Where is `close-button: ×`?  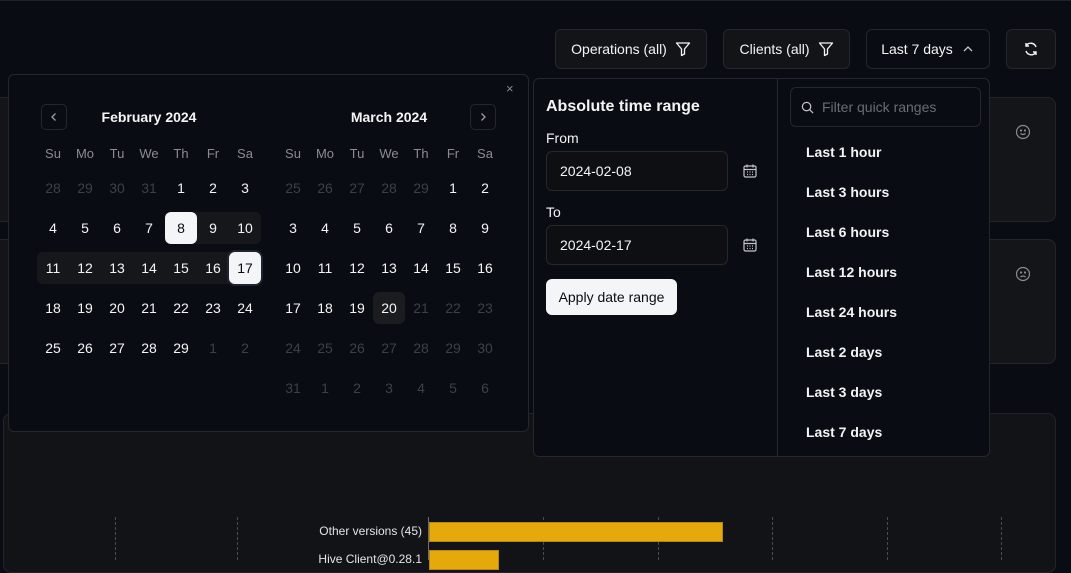 close-button: × is located at coordinates (510, 88).